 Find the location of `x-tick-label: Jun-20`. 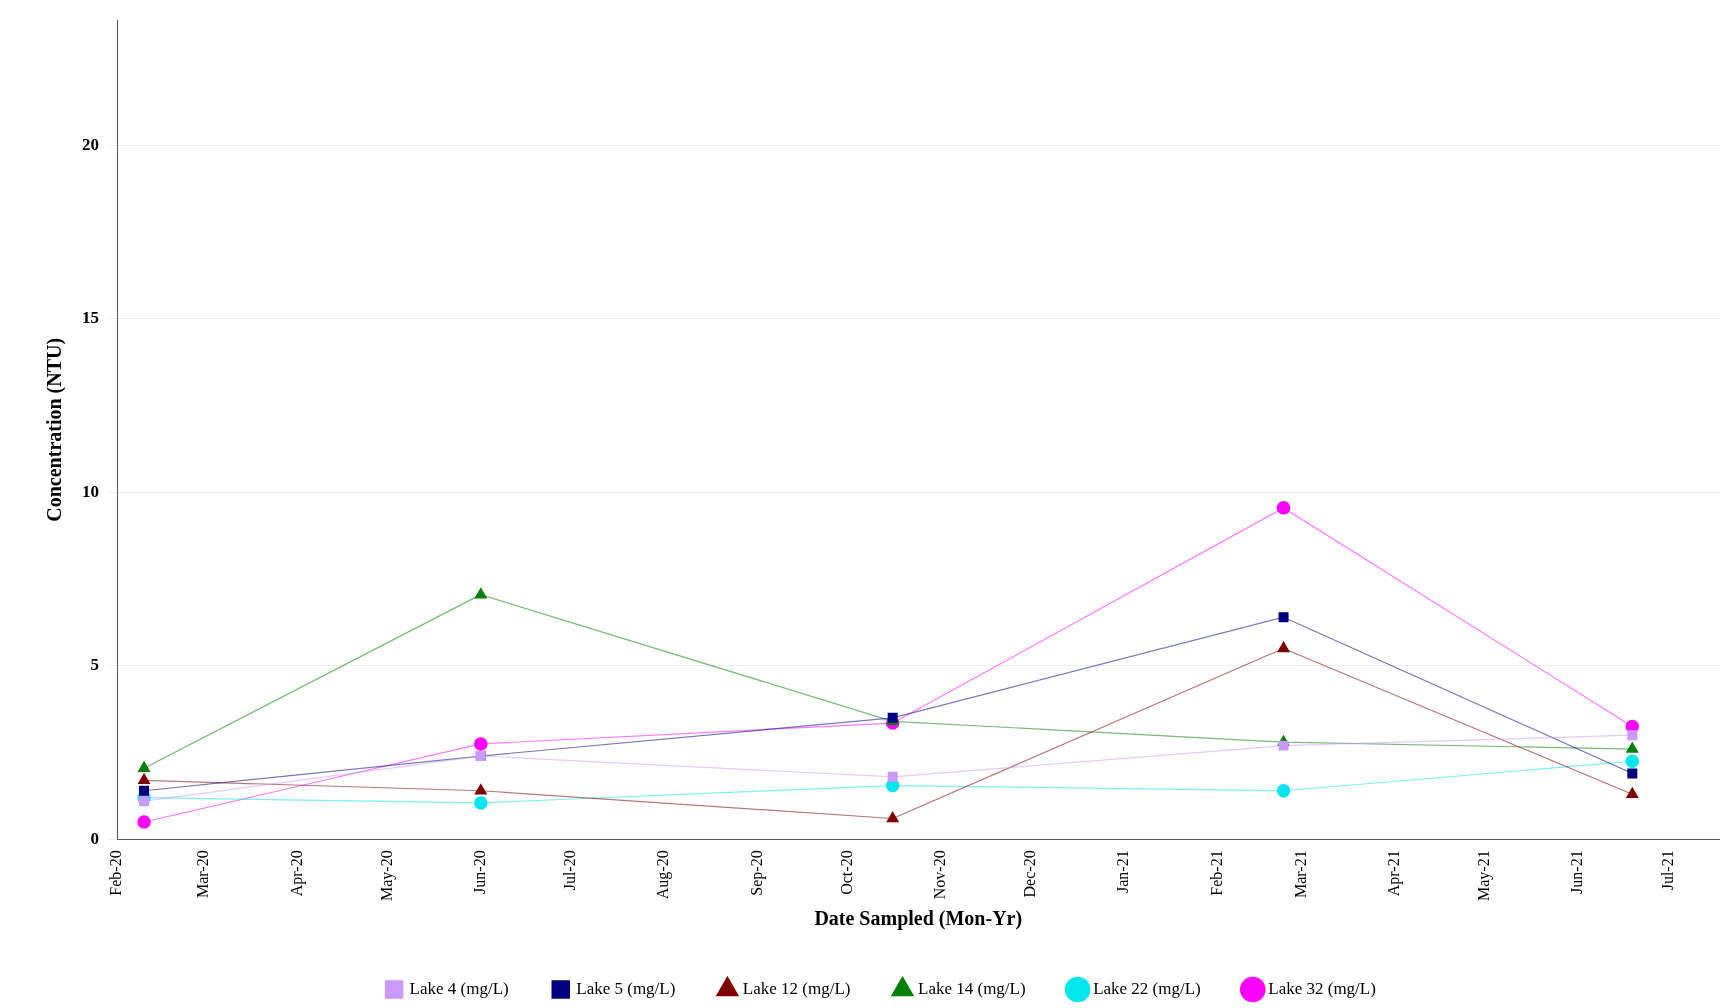

x-tick-label: Jun-20 is located at coordinates (479, 872).